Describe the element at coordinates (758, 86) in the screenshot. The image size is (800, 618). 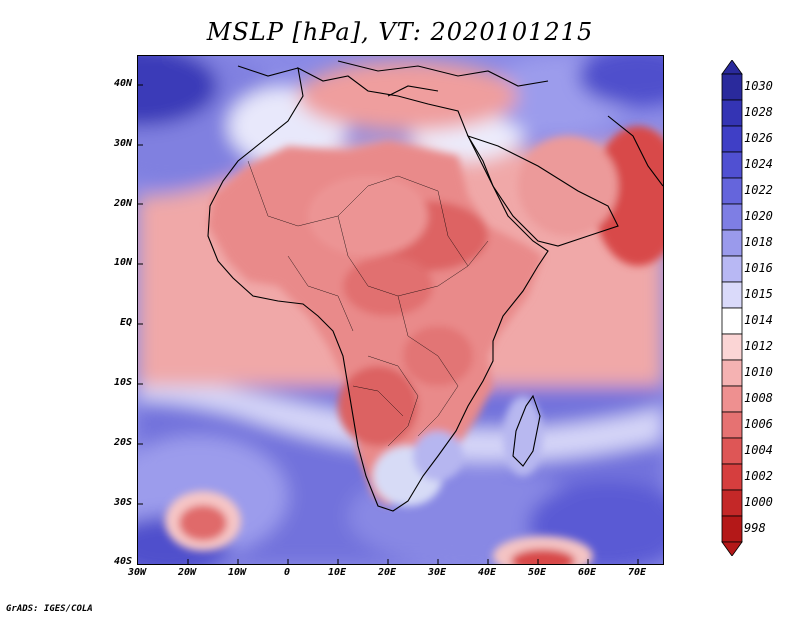
I see `colorbar-level-label: 1030` at that location.